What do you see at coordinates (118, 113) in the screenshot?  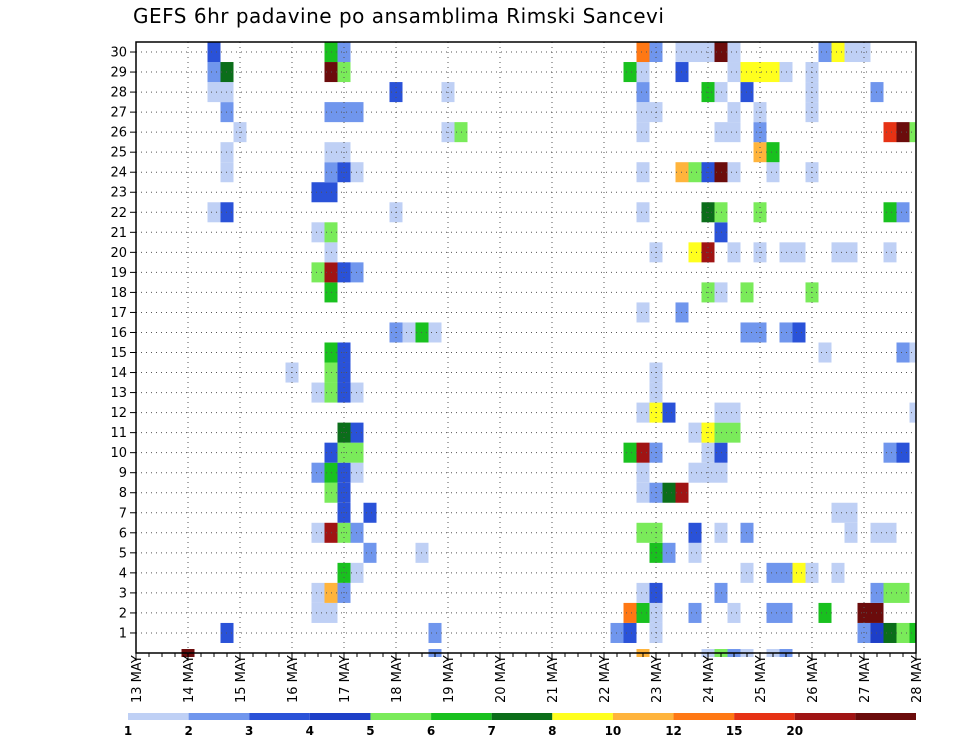 I see `y-tick-label: 27` at bounding box center [118, 113].